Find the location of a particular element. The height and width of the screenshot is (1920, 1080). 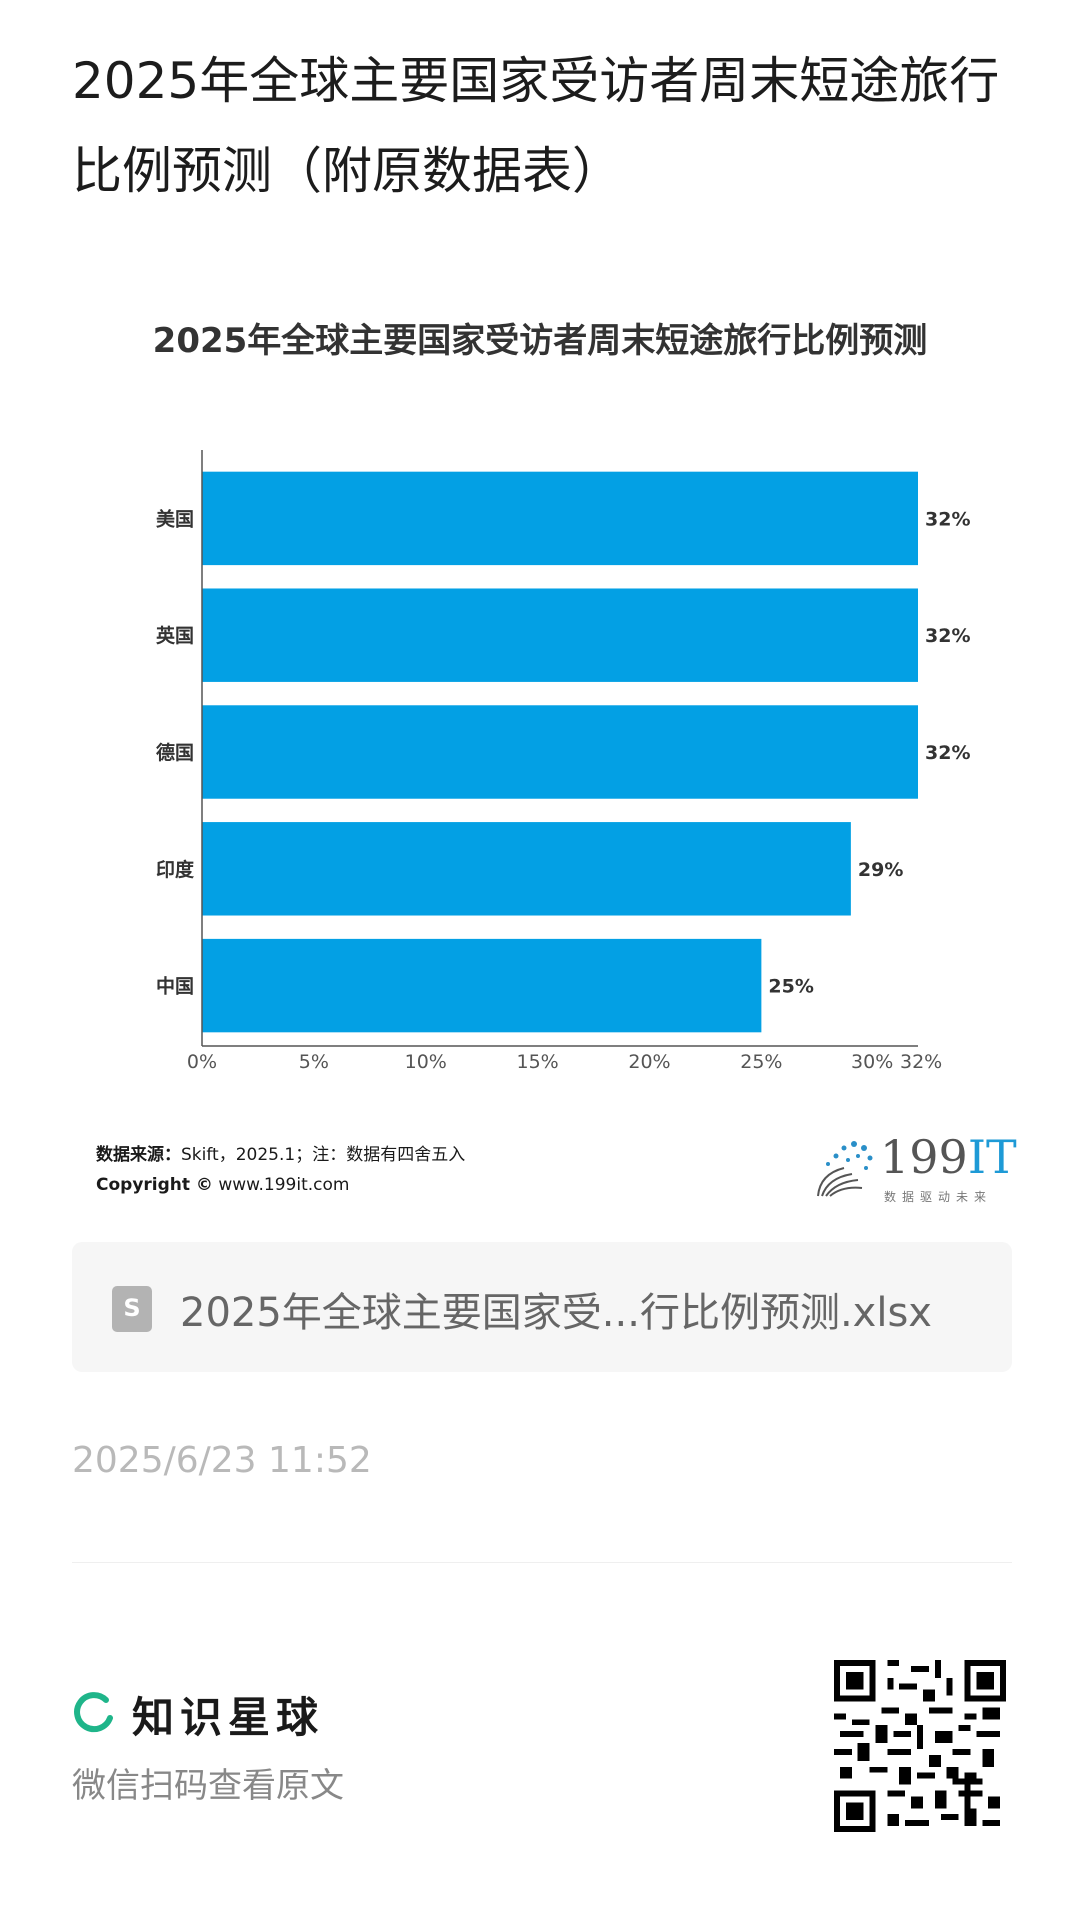

data-label: 25% is located at coordinates (790, 987).